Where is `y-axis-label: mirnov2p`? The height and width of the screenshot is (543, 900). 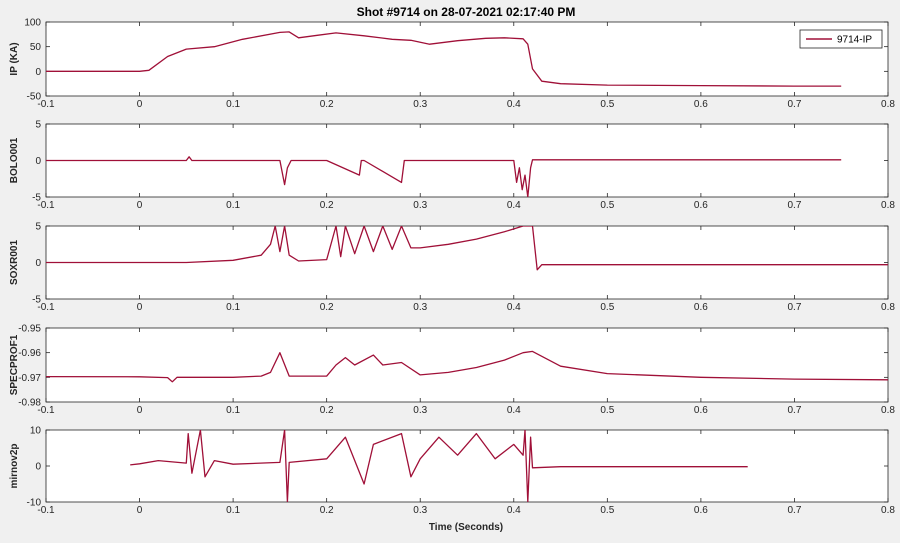 y-axis-label: mirnov2p is located at coordinates (14, 465).